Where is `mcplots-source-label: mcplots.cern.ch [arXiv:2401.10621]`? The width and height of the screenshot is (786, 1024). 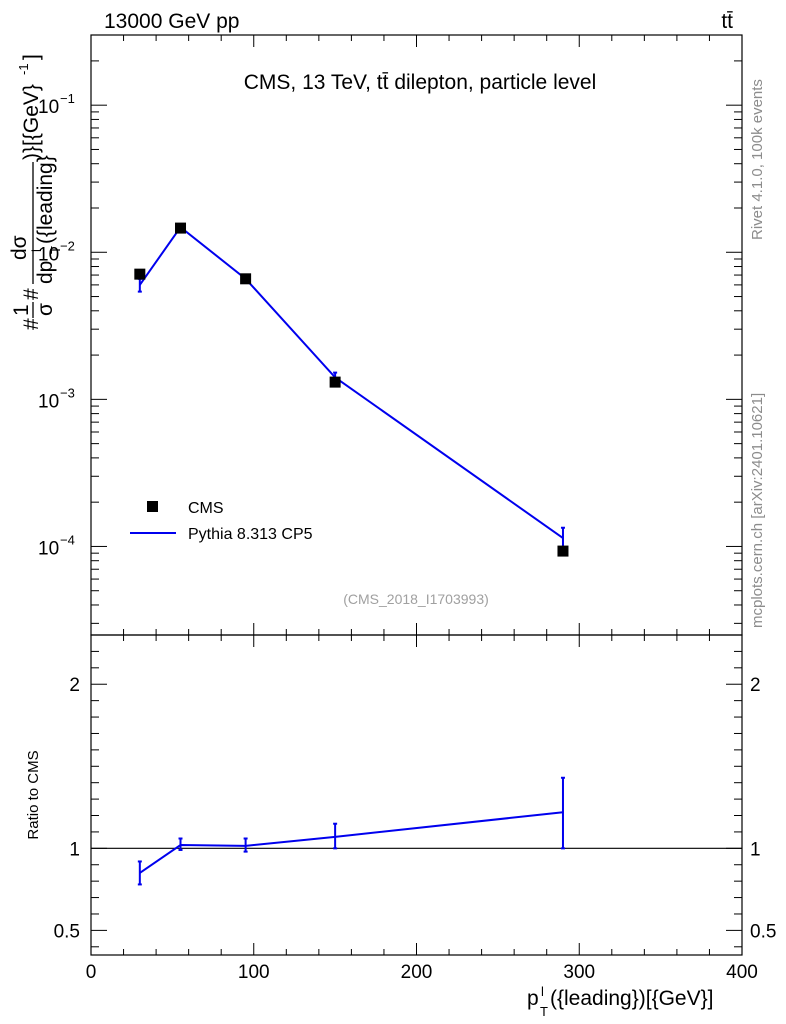
mcplots-source-label: mcplots.cern.ch [arXiv:2401.10621] is located at coordinates (757, 510).